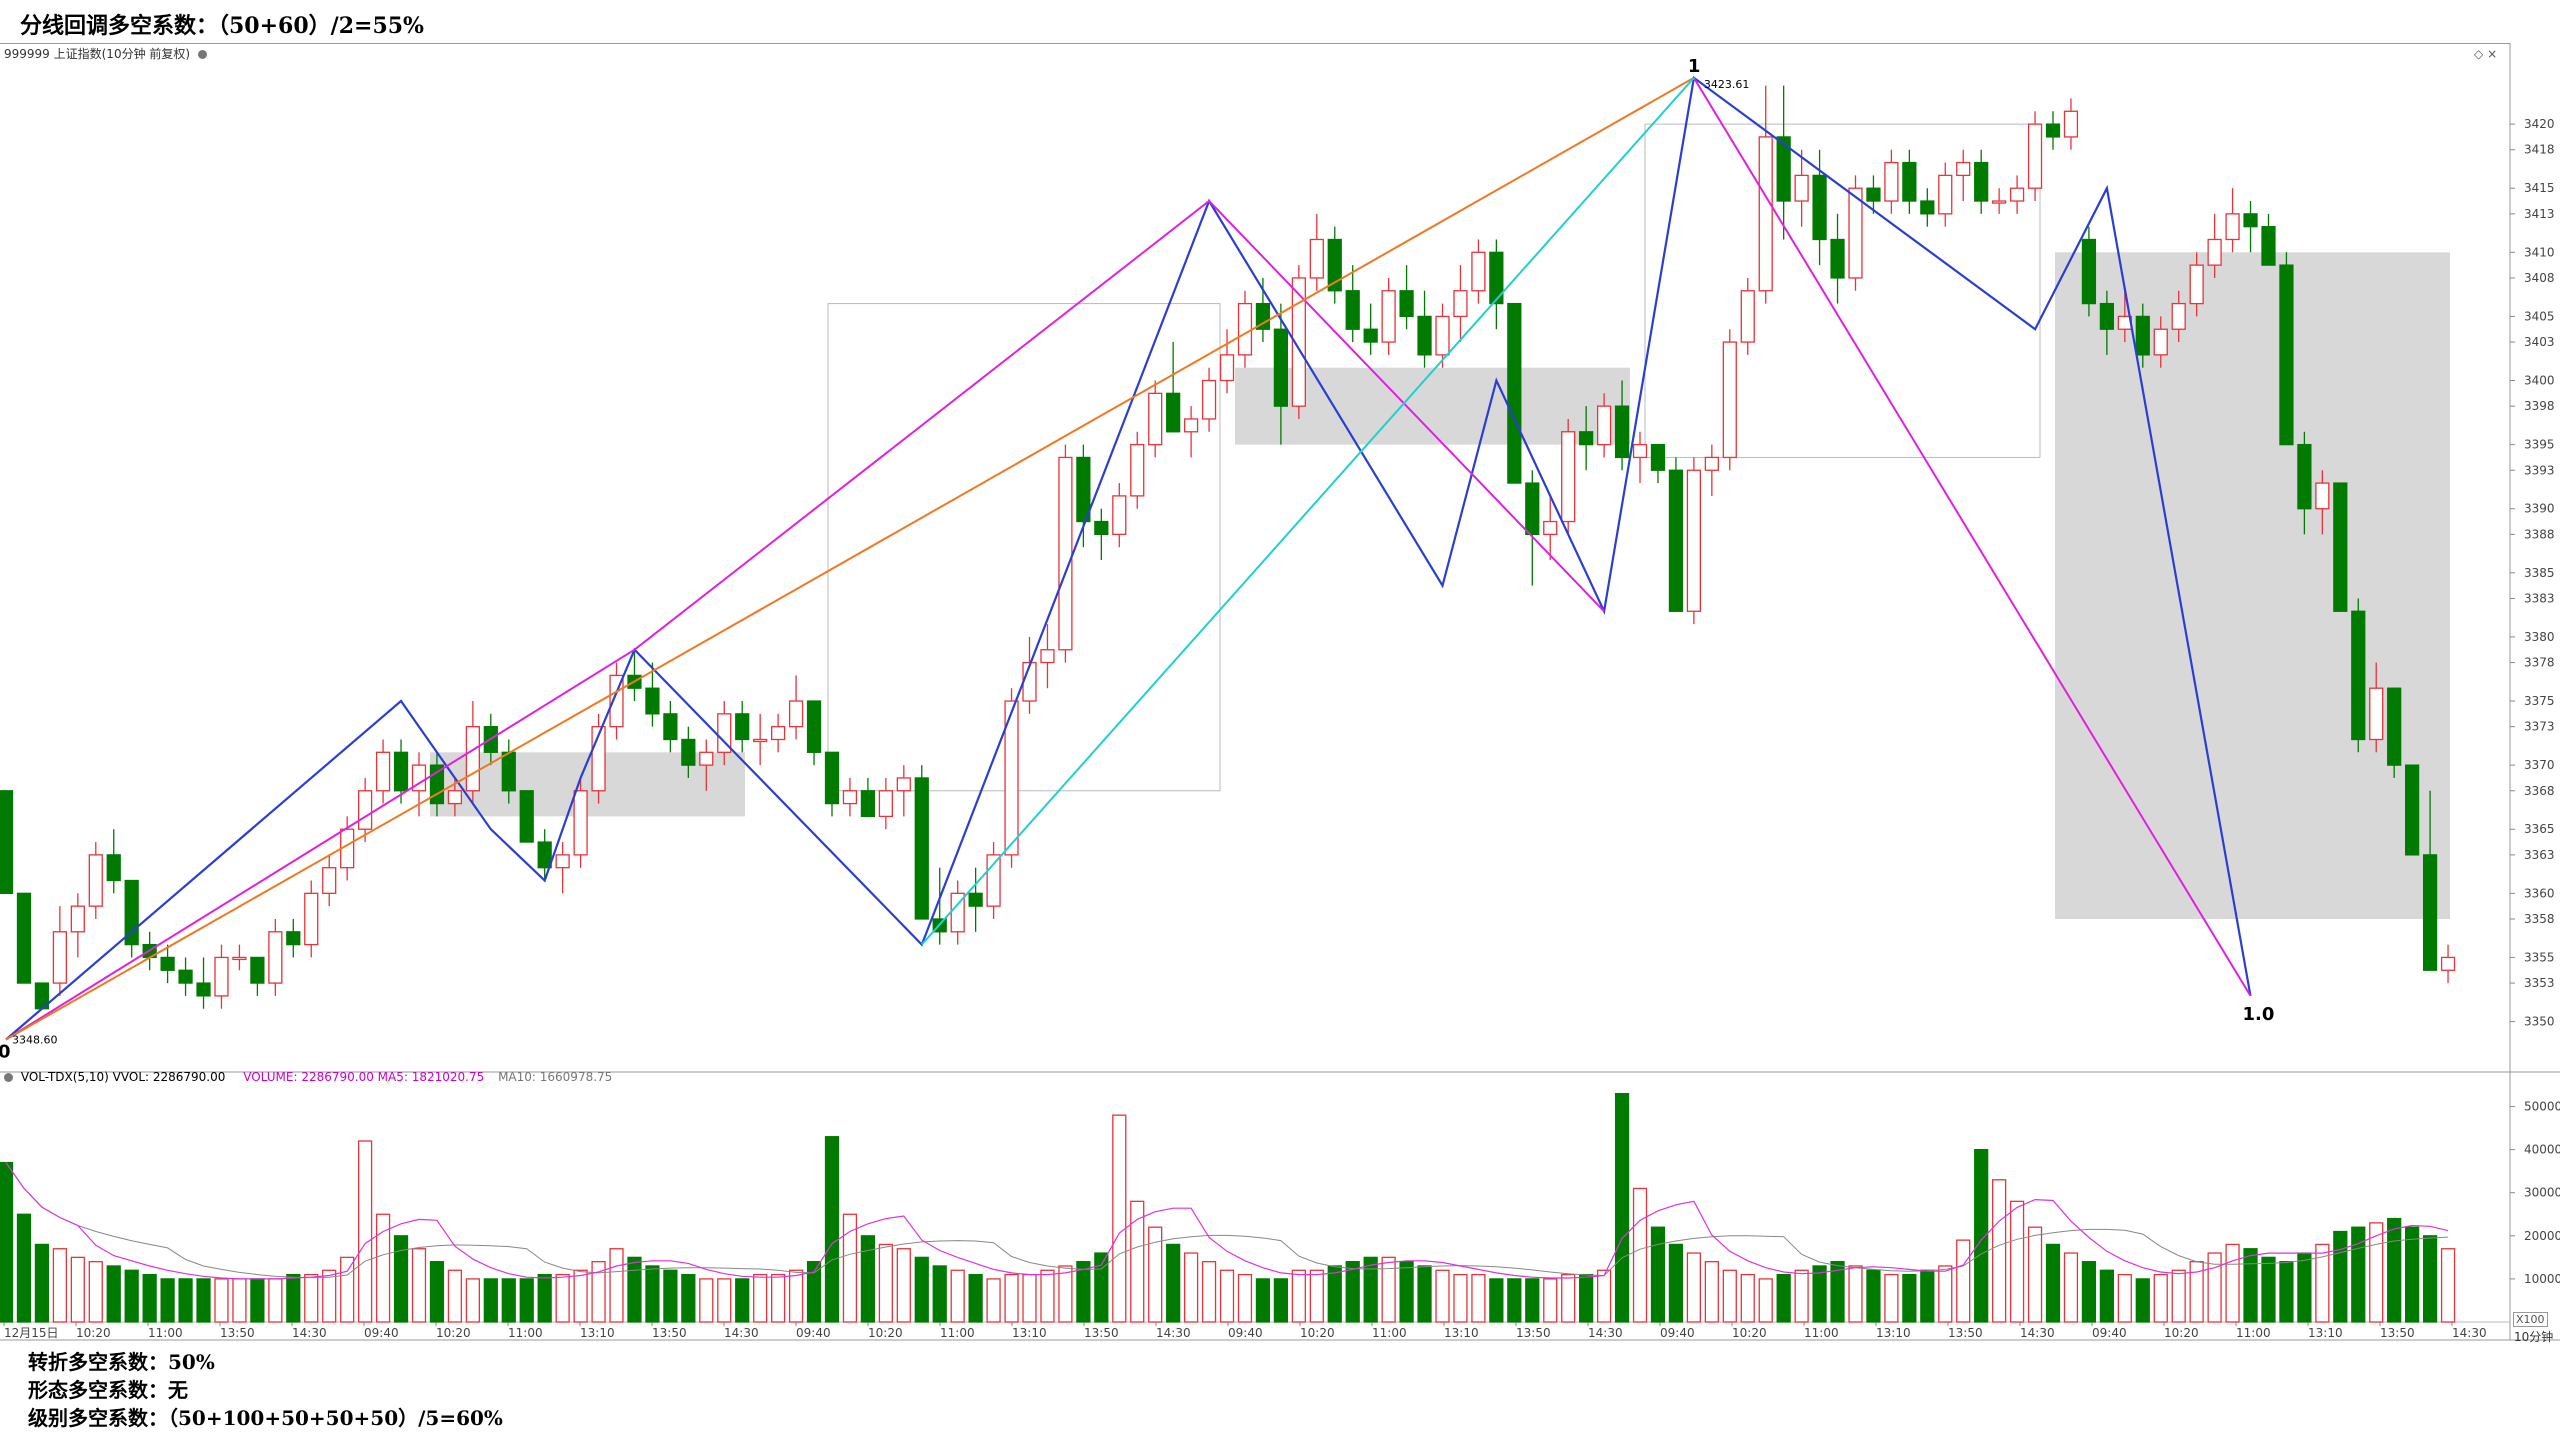  Describe the element at coordinates (2539, 855) in the screenshot. I see `price-tick-label-5: 3363` at that location.